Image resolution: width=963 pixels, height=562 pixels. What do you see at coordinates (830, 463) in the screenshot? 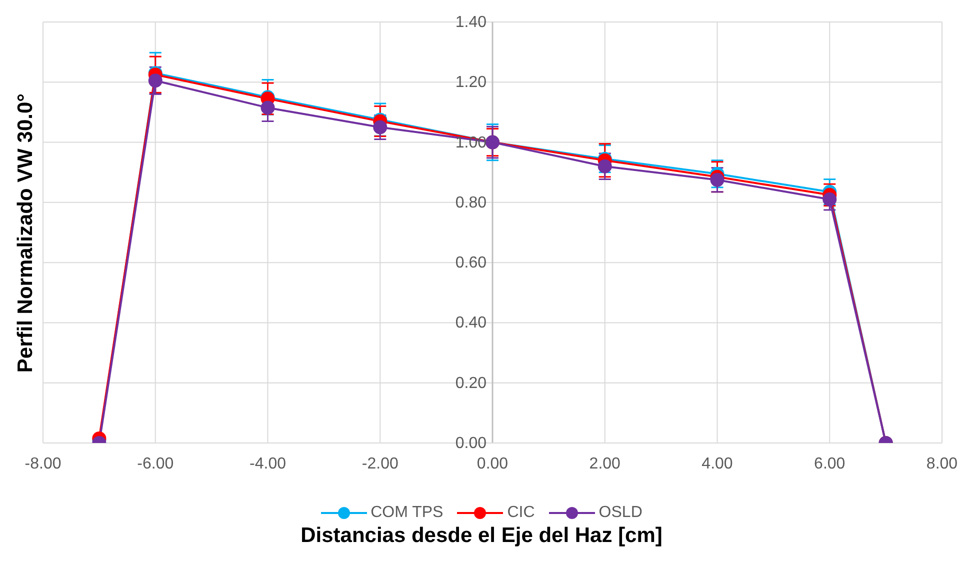
I see `x-tick-label: 6.00` at bounding box center [830, 463].